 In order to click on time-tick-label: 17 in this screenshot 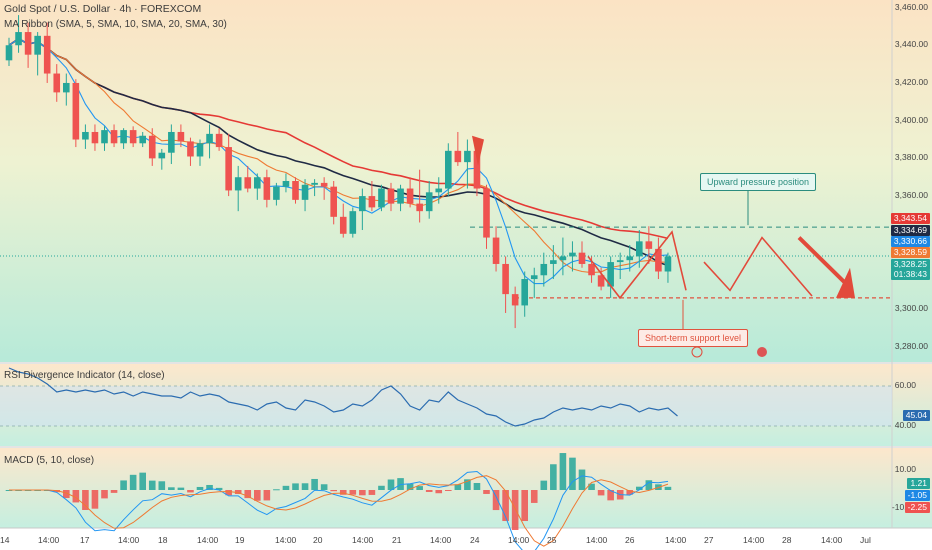, I will do `click(85, 540)`.